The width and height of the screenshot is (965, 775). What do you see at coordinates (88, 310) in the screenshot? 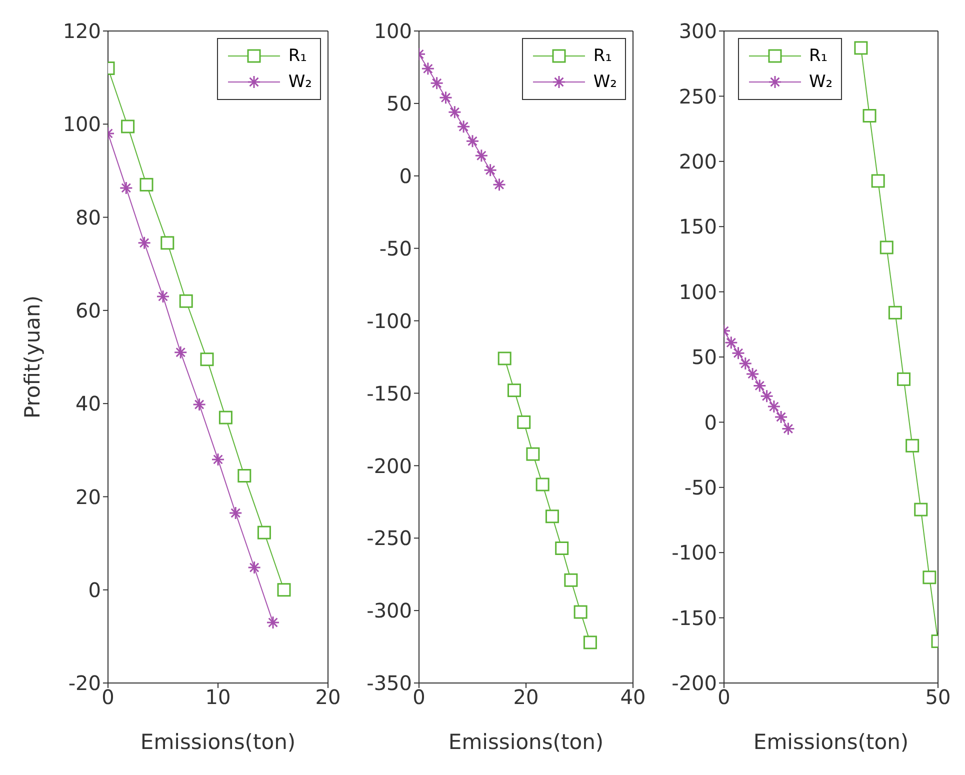
I see `y-tick-label: 60` at bounding box center [88, 310].